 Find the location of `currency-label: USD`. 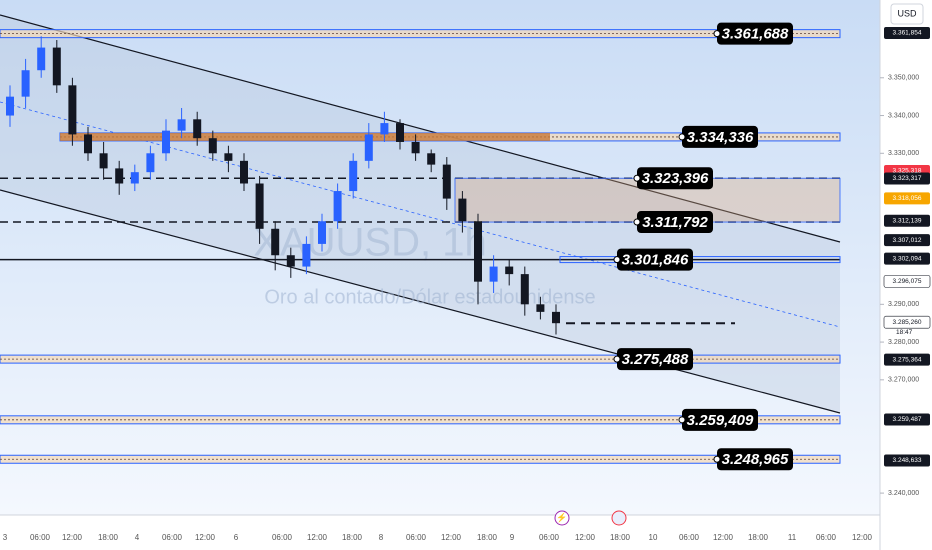

currency-label: USD is located at coordinates (907, 13).